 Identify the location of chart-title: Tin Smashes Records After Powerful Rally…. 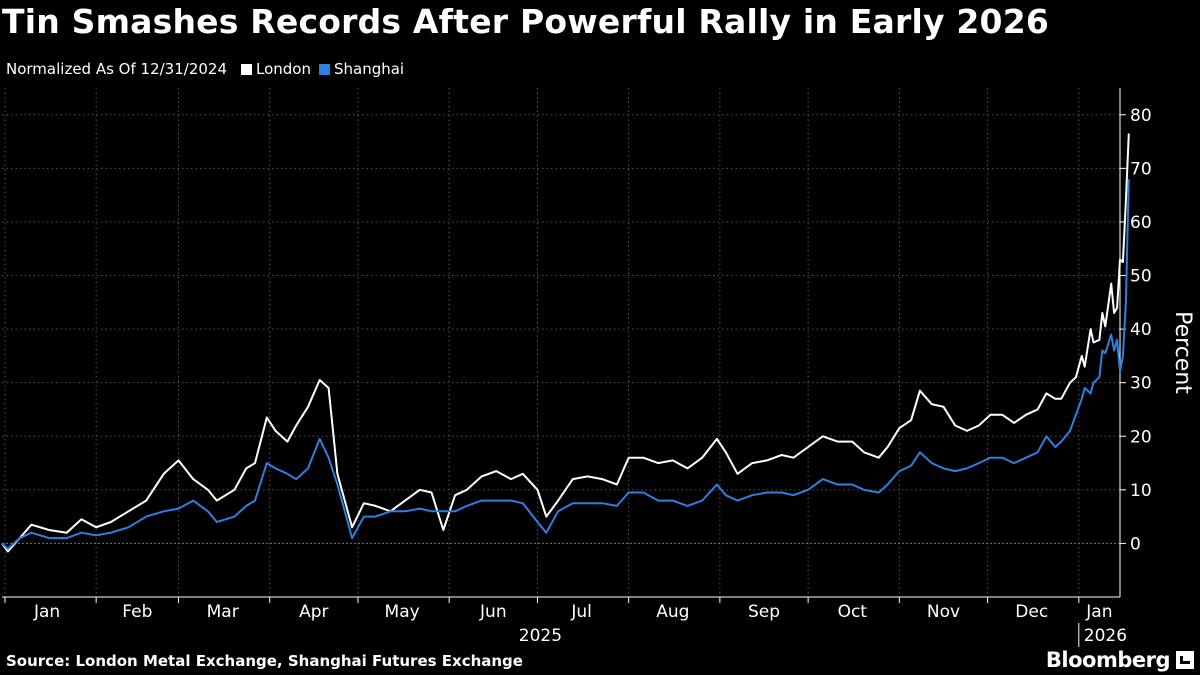
(526, 21).